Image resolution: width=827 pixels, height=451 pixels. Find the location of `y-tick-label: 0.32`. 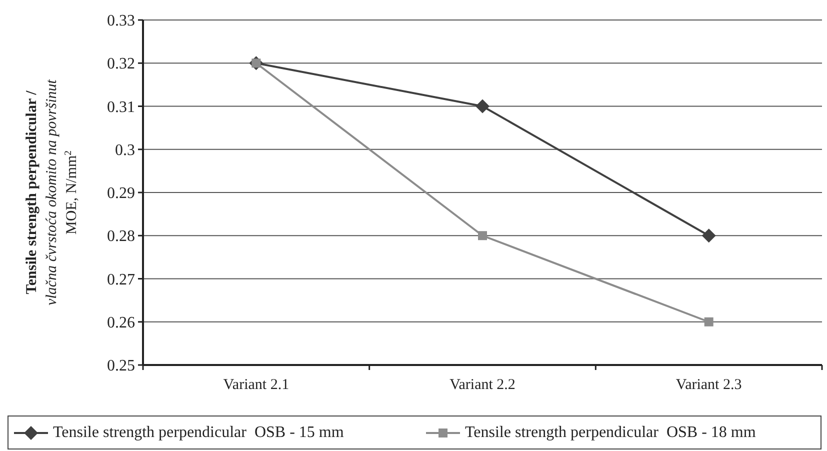

y-tick-label: 0.32 is located at coordinates (121, 64).